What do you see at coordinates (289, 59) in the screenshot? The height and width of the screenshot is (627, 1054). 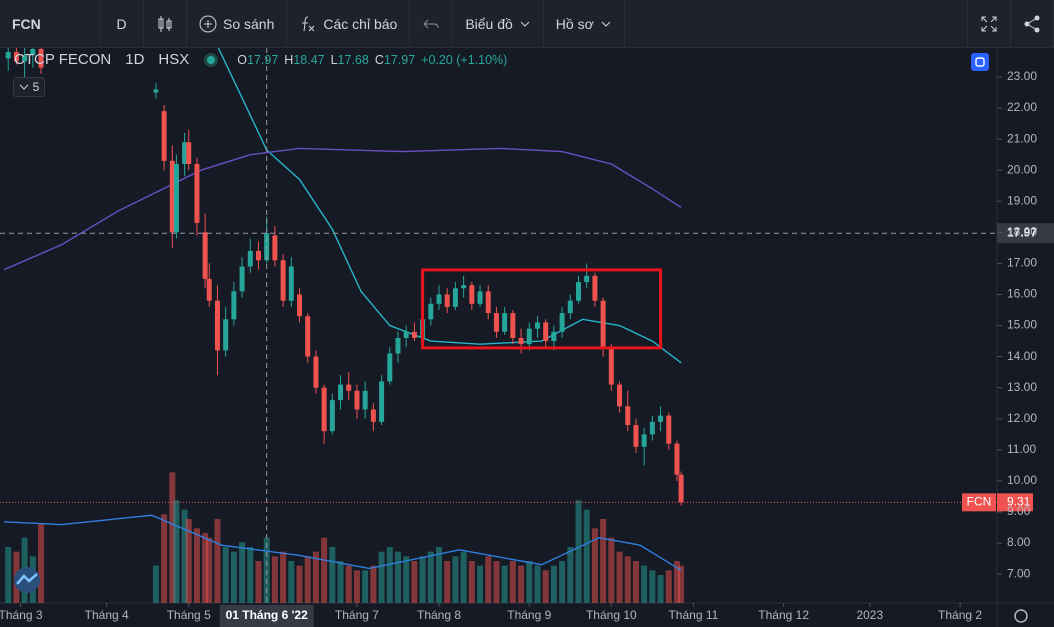 I see `ohlc-key: H` at bounding box center [289, 59].